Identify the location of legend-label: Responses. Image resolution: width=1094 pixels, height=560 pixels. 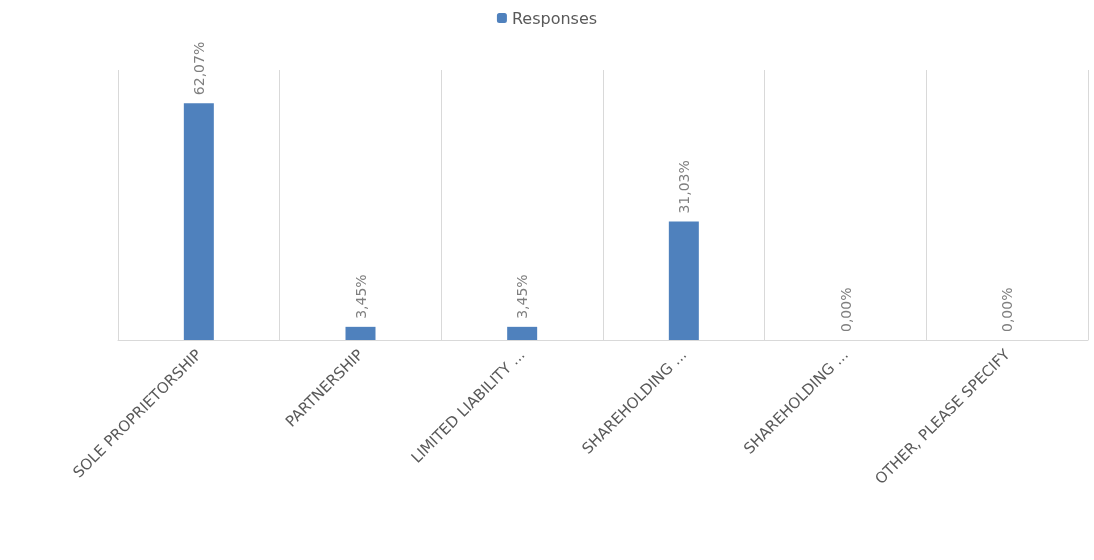
(554, 18).